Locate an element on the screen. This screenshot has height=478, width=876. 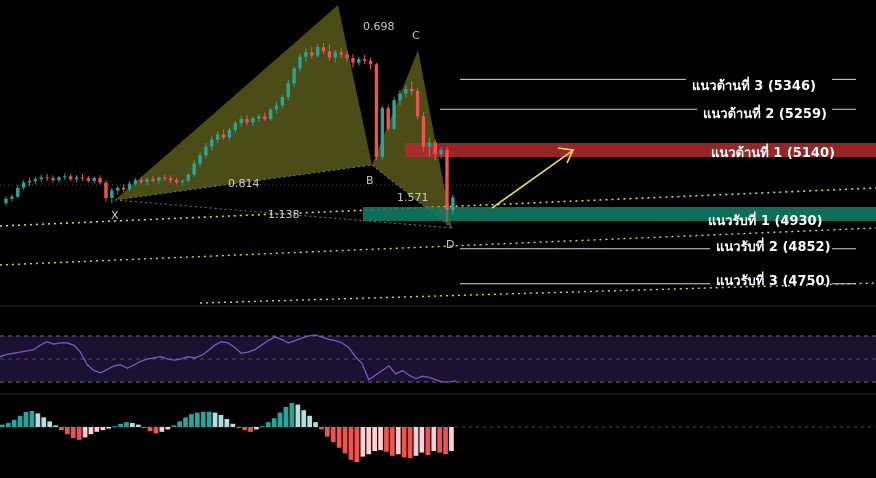
level-label-r1: แนวต้านที่ 1 (5140) is located at coordinates (773, 152).